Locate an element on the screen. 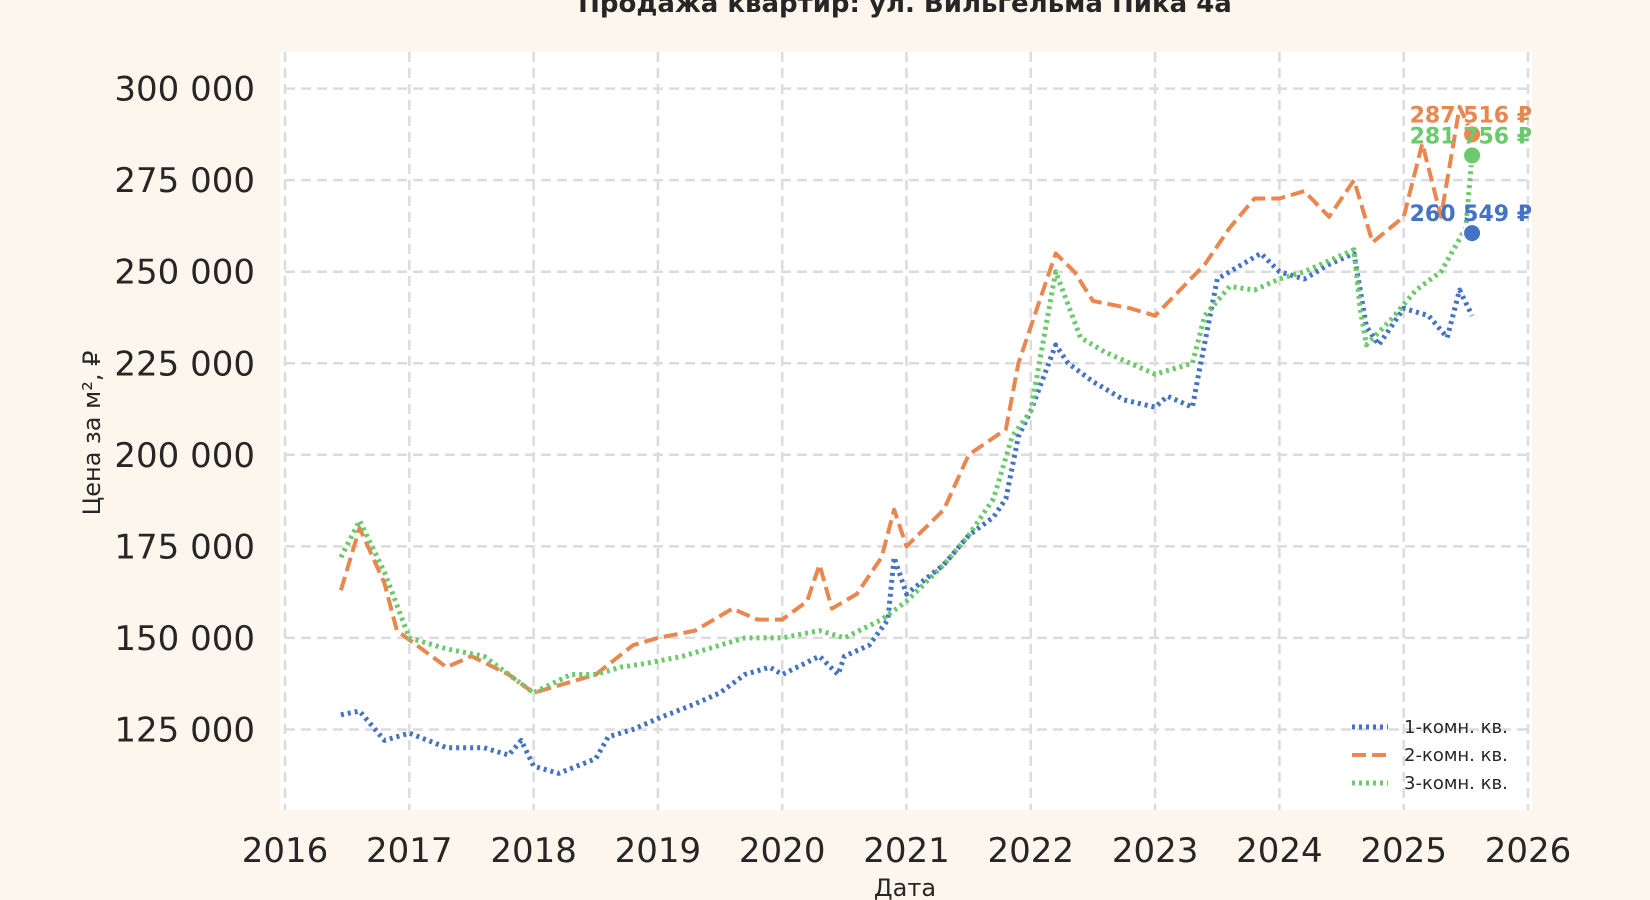 The image size is (1650, 900). x-axis-label: Дата is located at coordinates (905, 887).